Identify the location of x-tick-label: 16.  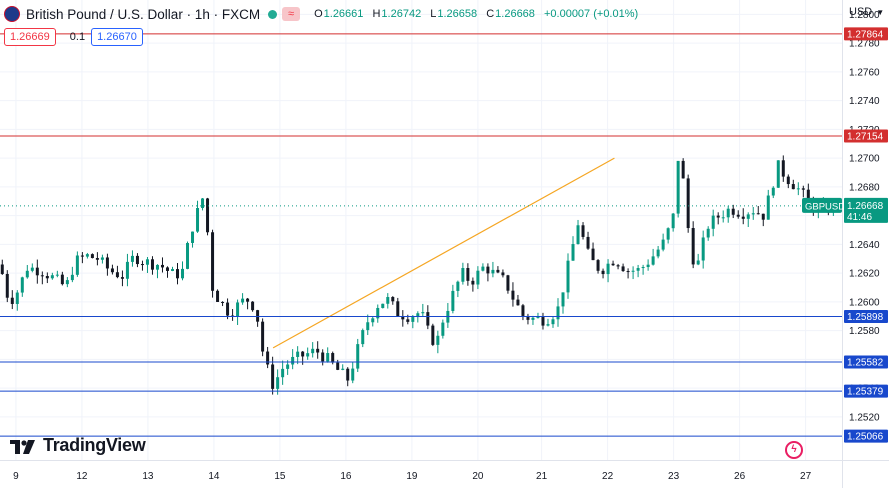
(346, 476).